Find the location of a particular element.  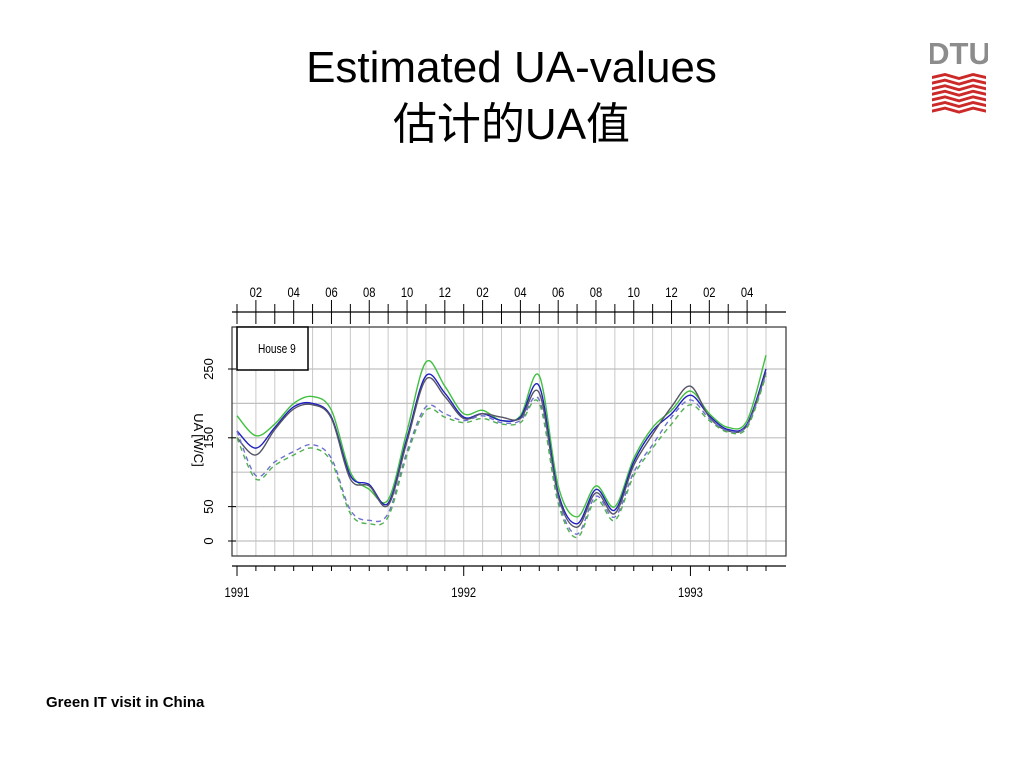

dtu-logo: DTU is located at coordinates (959, 75).